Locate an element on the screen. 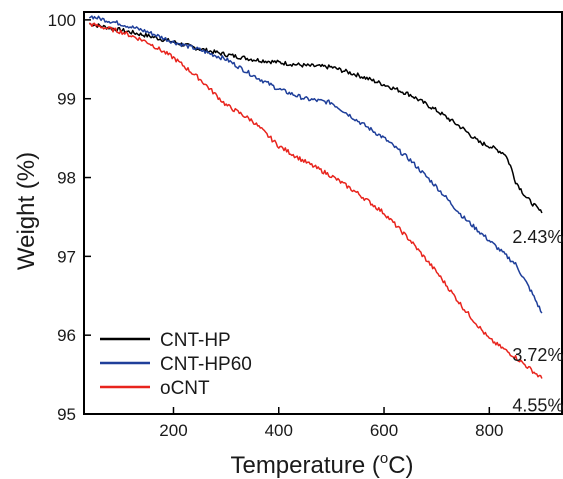 The width and height of the screenshot is (563, 479). y-tick-label-99: 99 is located at coordinates (66, 99).